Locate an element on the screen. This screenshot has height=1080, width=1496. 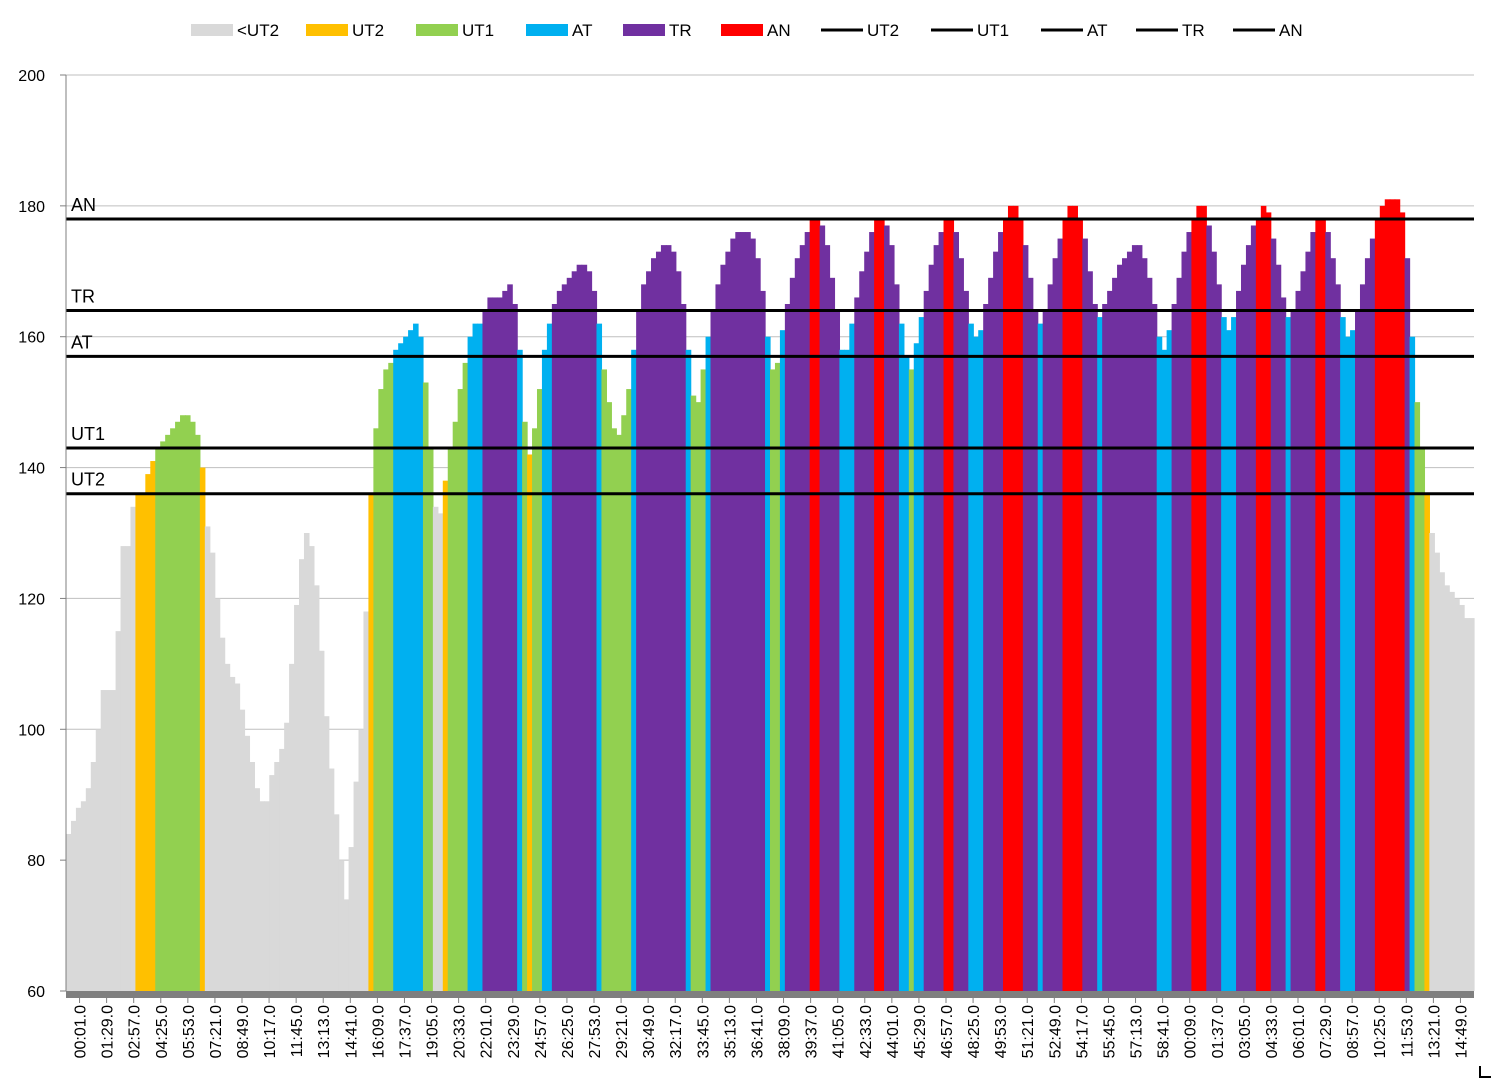
x-tick-label: 27:53.0 is located at coordinates (595, 1031).